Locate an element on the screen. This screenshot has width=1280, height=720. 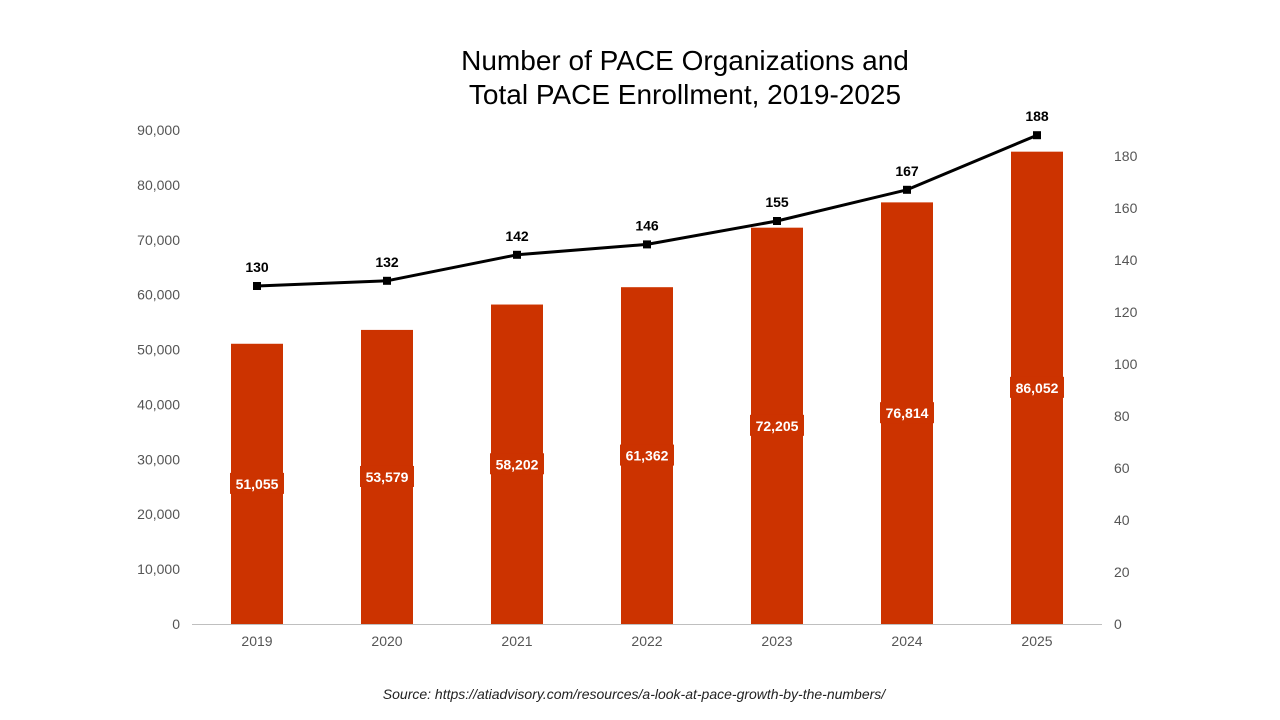
line-data-label: 155 is located at coordinates (777, 202).